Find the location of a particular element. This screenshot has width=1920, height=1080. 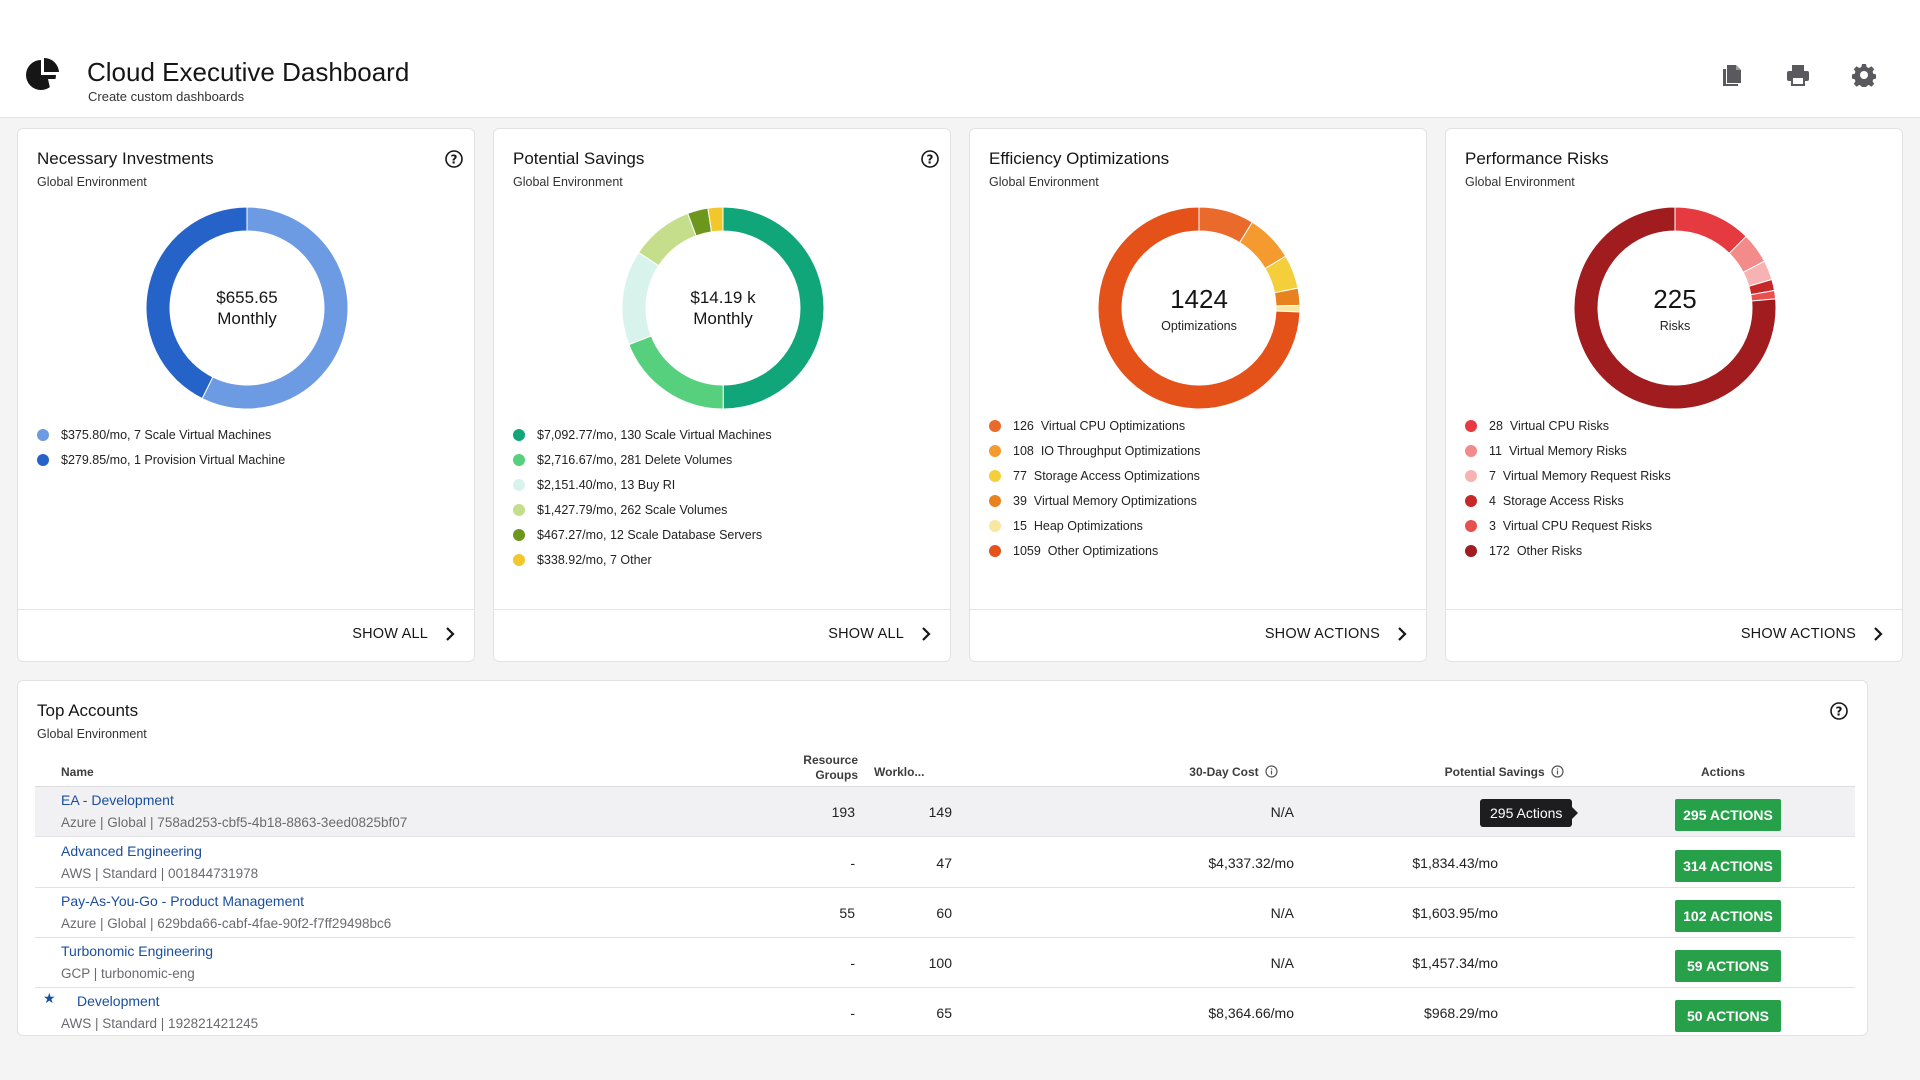

legend-label: Virtual CPU Optimizations is located at coordinates (1113, 425).